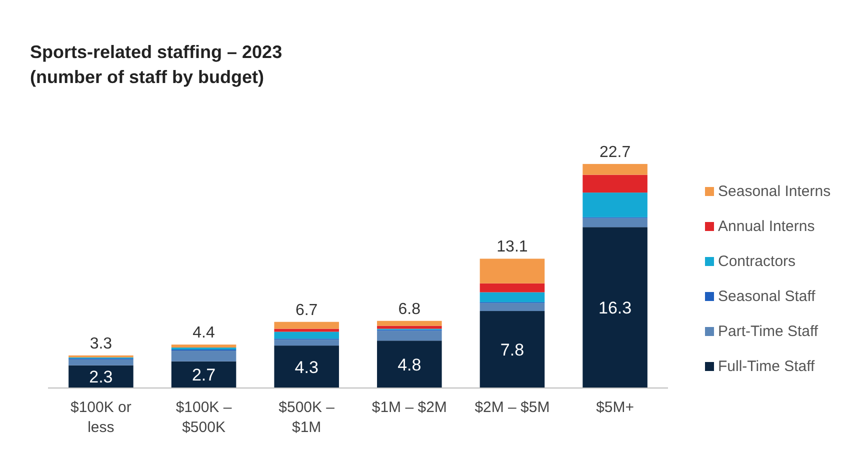 This screenshot has height=462, width=849. Describe the element at coordinates (766, 226) in the screenshot. I see `legend-label: Annual Interns` at that location.